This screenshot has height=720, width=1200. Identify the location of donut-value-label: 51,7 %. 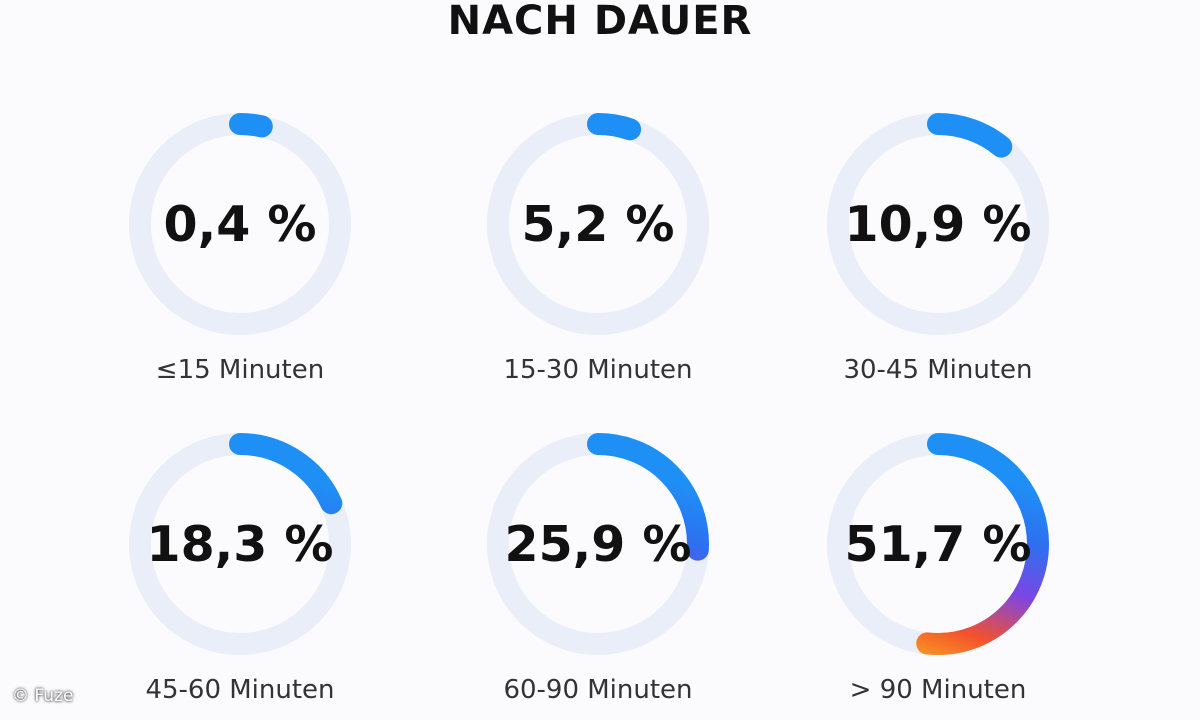
(937, 544).